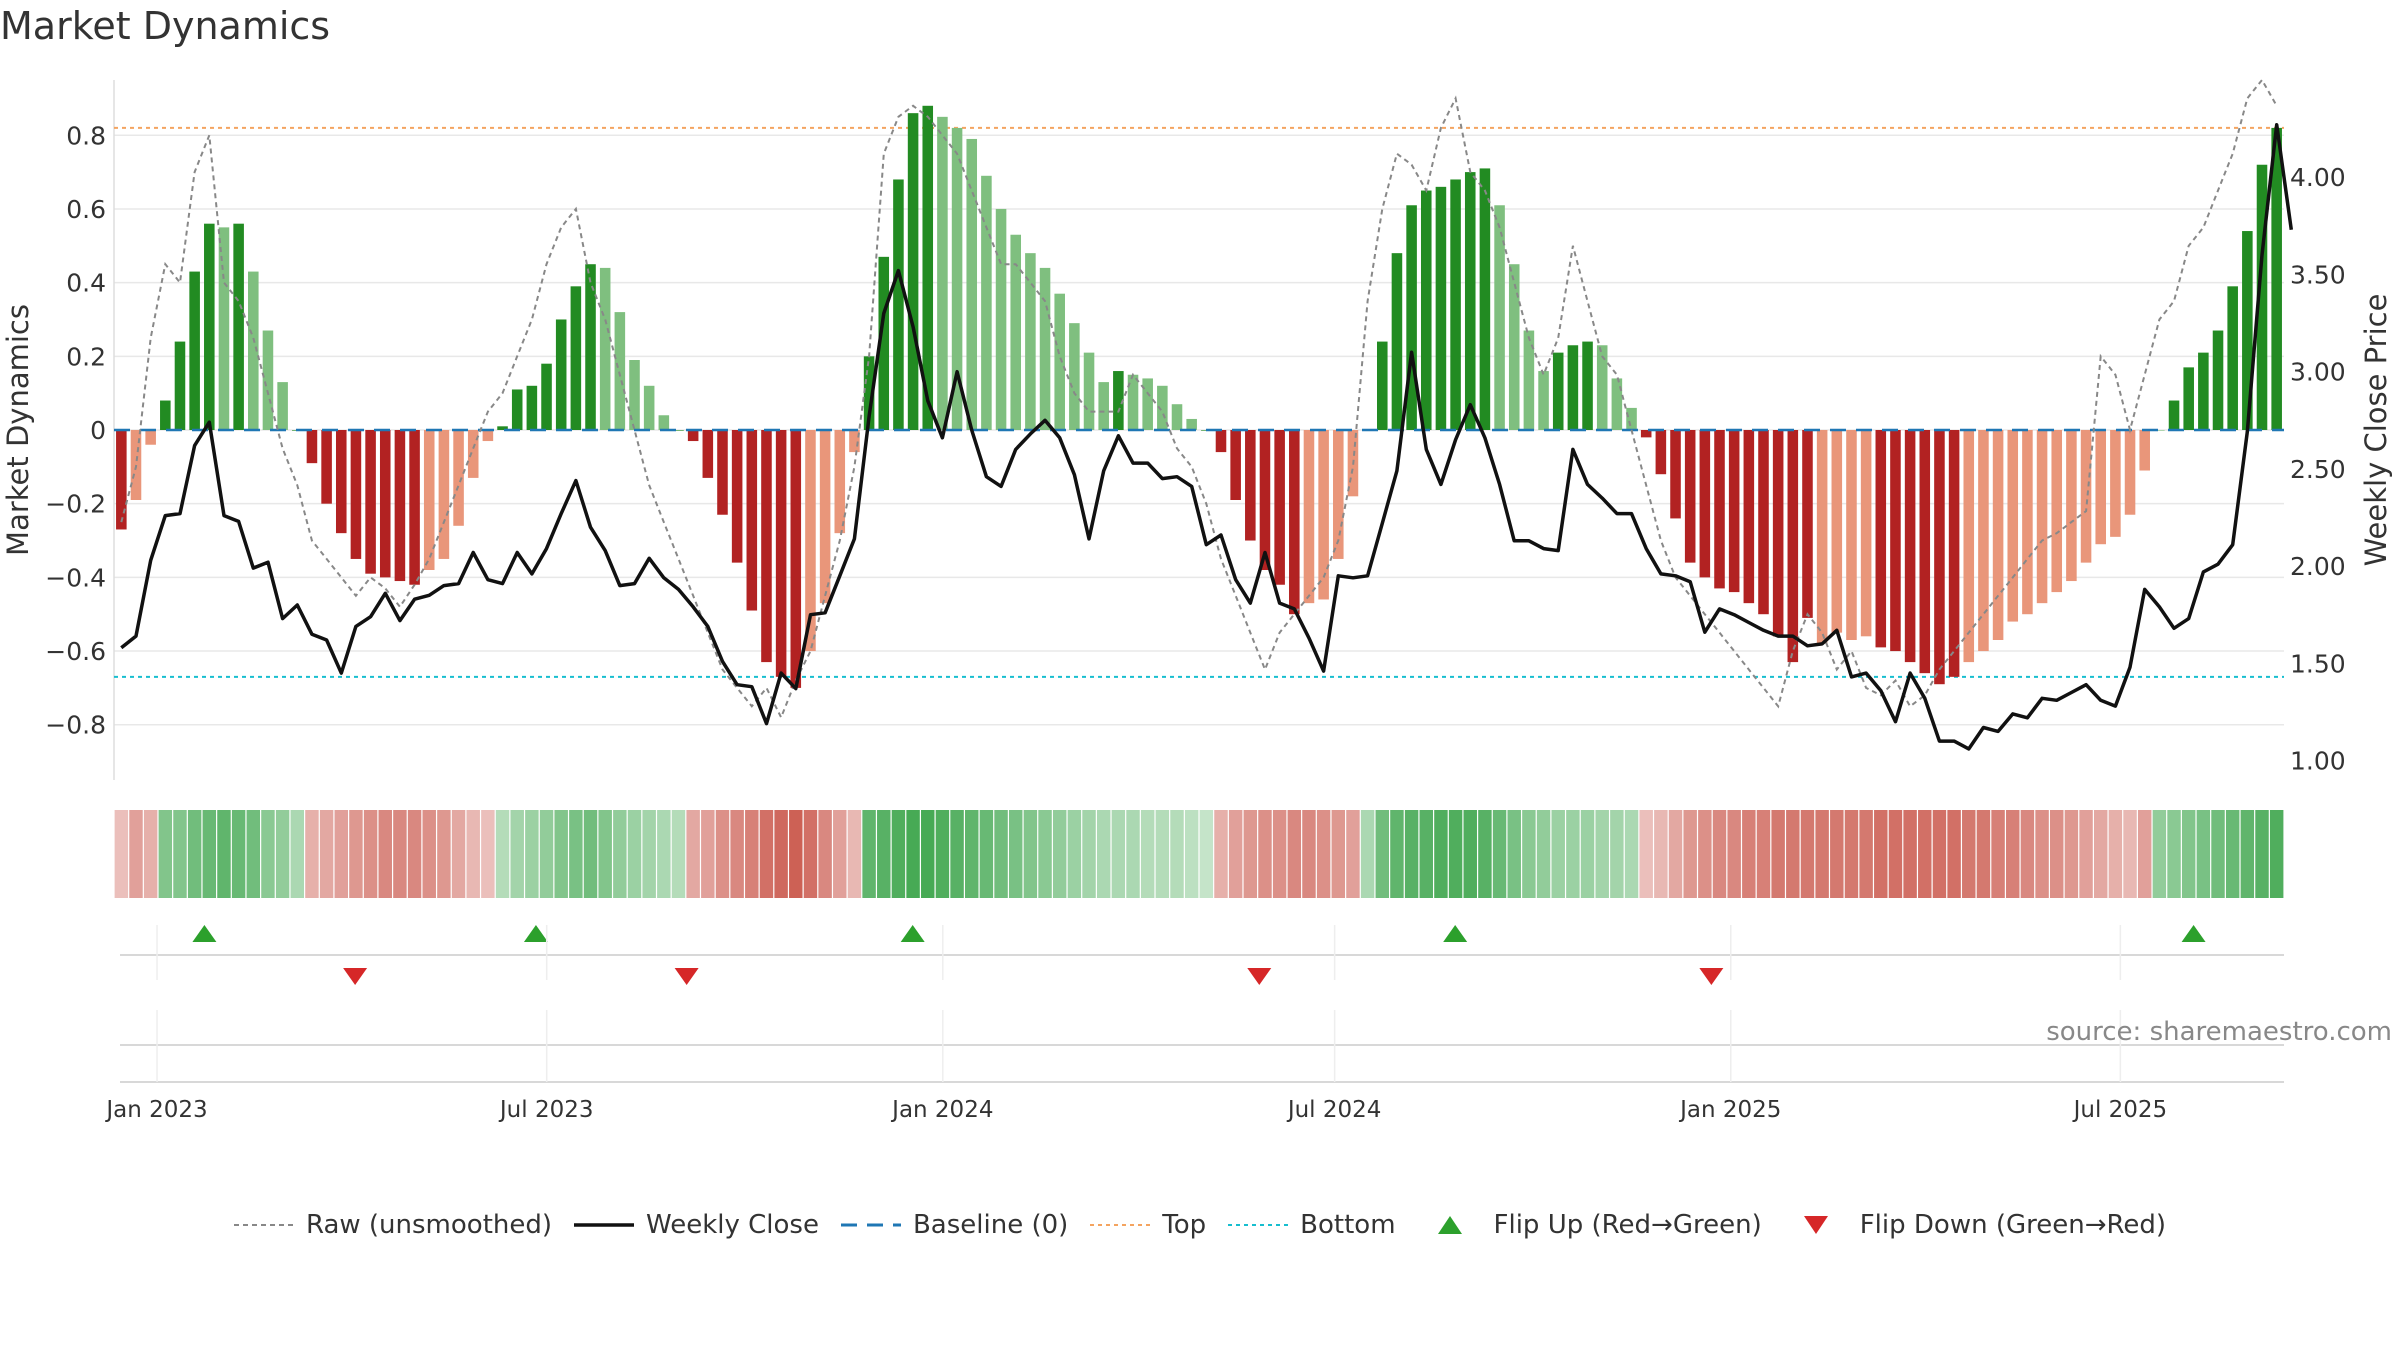 The width and height of the screenshot is (2400, 1350). What do you see at coordinates (98, 430) in the screenshot?
I see `y-tick-label: 0` at bounding box center [98, 430].